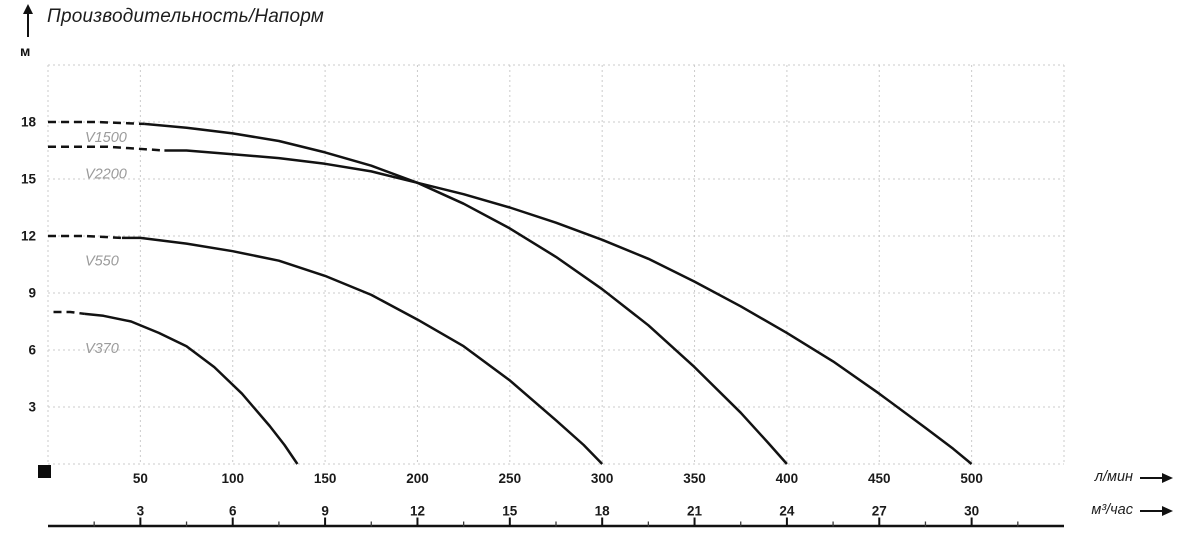  What do you see at coordinates (1112, 510) in the screenshot?
I see `x-axis-unit-m3h: м³/час` at bounding box center [1112, 510].